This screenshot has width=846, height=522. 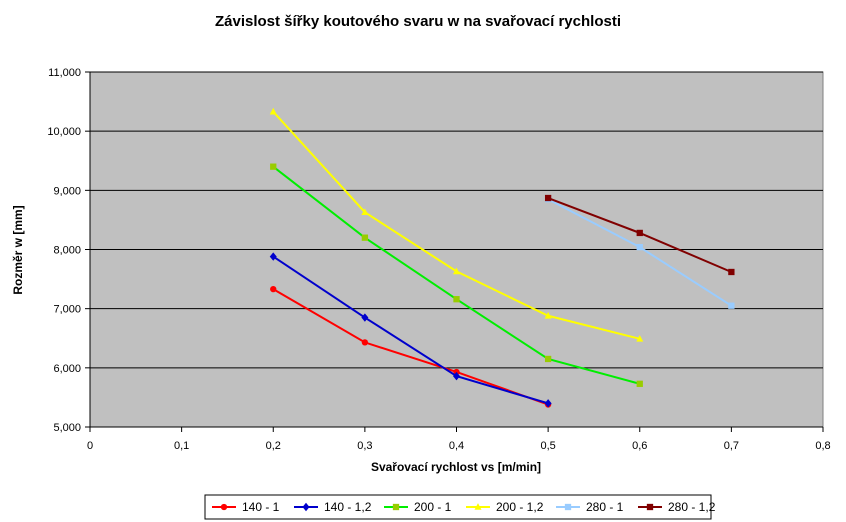 I want to click on x-tick-label: 0,2, so click(x=273, y=446).